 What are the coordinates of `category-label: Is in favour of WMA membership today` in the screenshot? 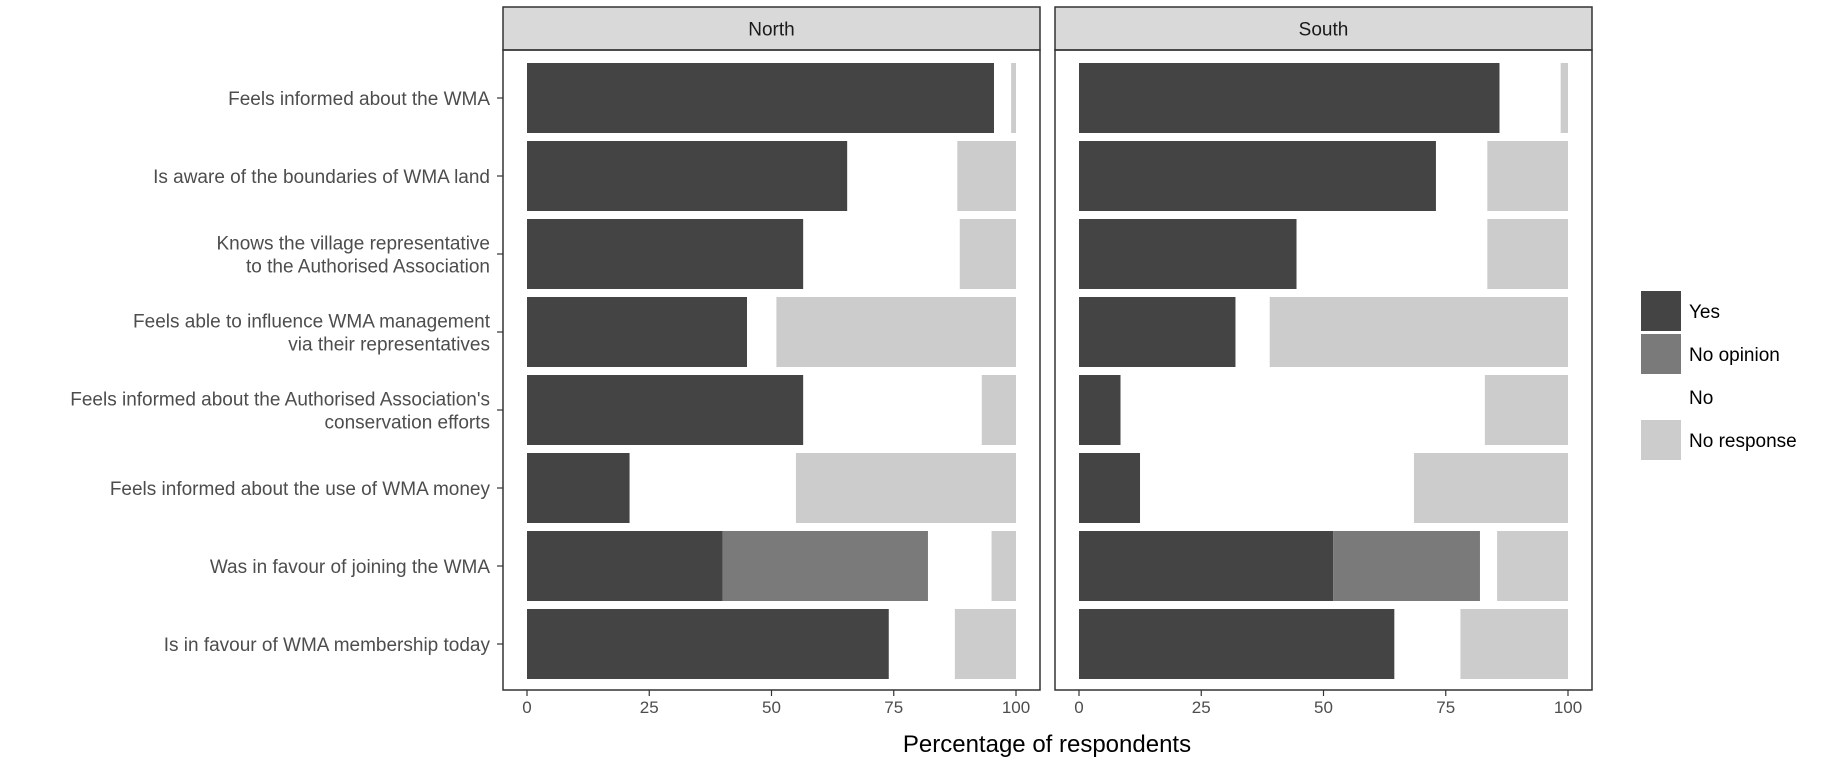 It's located at (327, 645).